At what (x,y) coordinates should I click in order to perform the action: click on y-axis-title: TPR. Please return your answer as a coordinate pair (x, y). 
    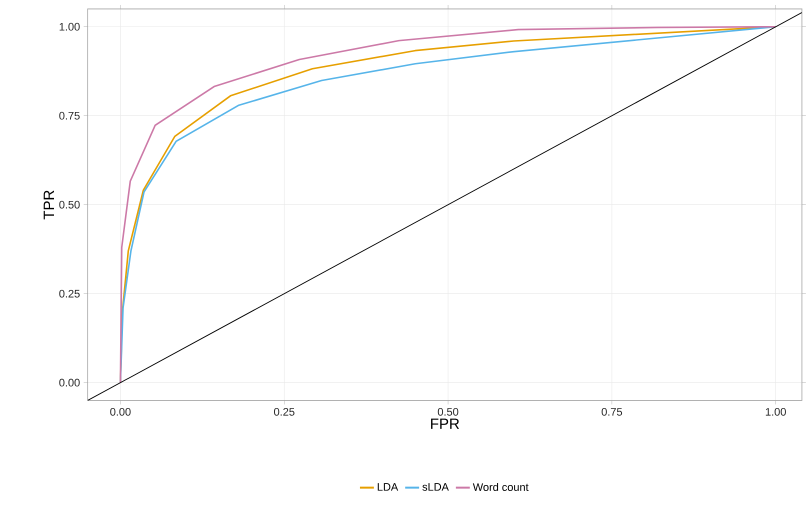
    Looking at the image, I should click on (49, 205).